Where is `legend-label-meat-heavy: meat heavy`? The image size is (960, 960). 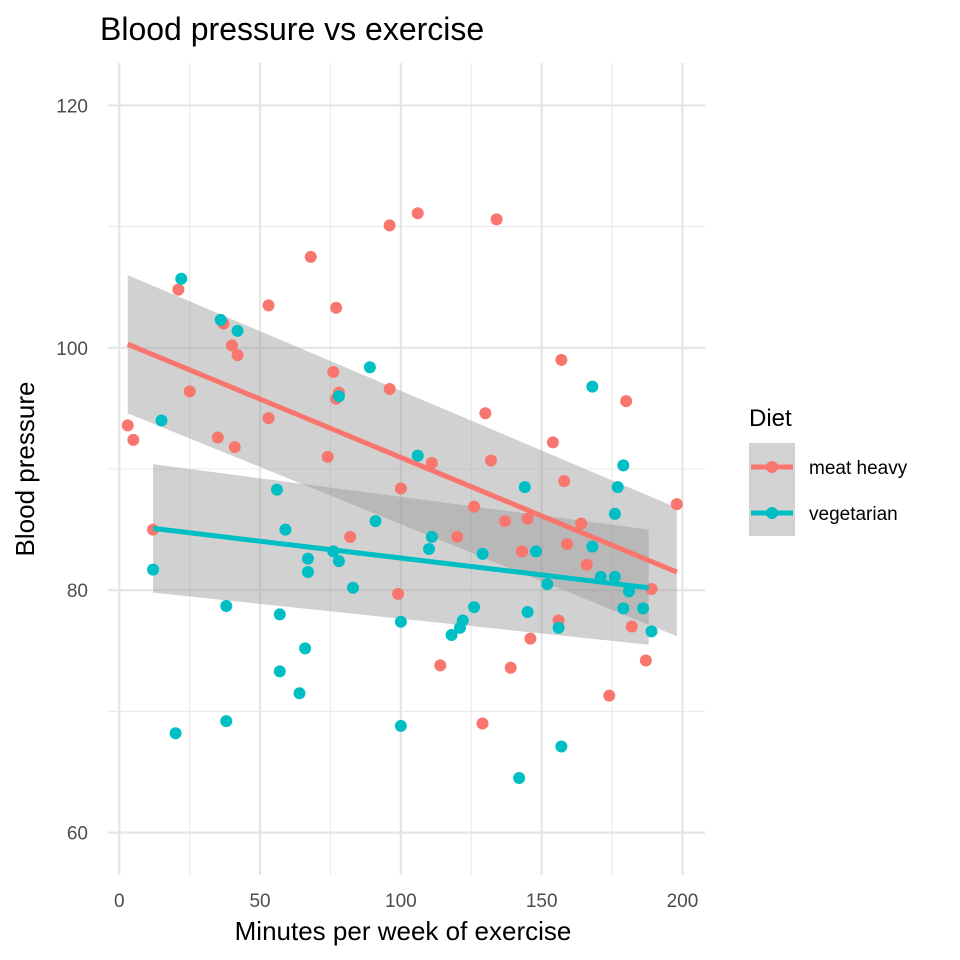 legend-label-meat-heavy: meat heavy is located at coordinates (858, 468).